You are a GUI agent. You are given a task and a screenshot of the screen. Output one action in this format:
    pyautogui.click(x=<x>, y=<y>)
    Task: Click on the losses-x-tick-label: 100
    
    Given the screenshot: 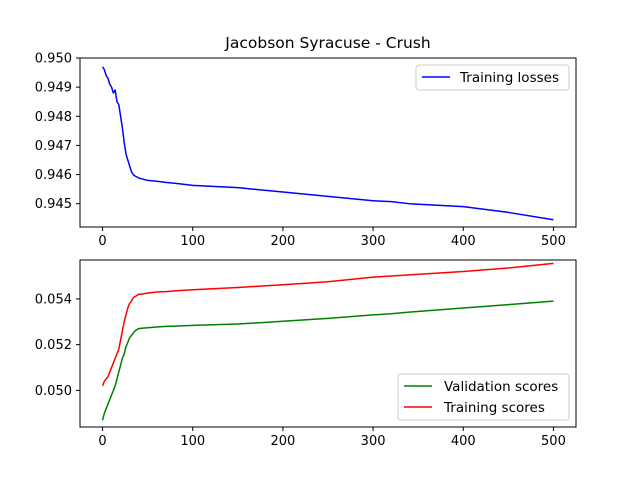 What is the action you would take?
    pyautogui.click(x=192, y=241)
    